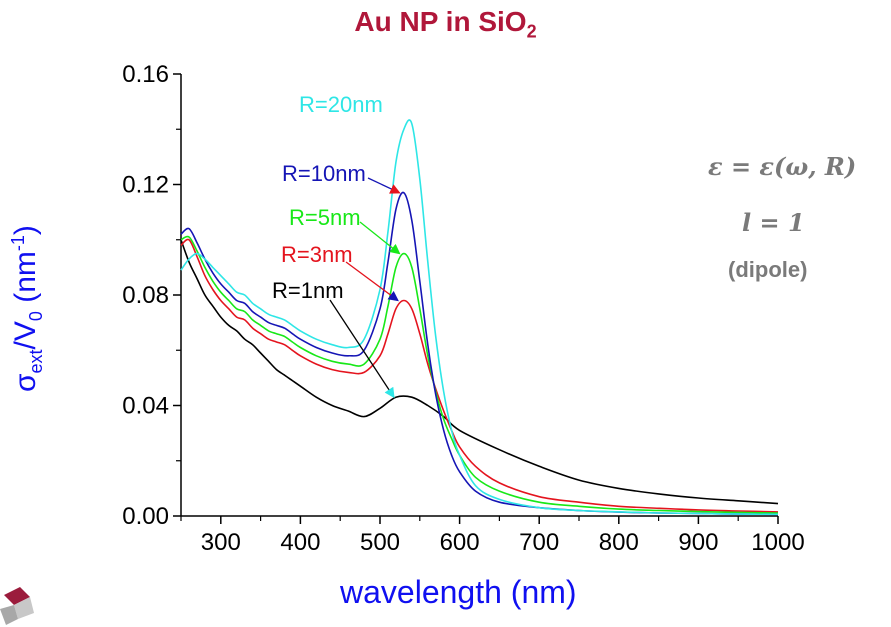 This screenshot has height=627, width=891. Describe the element at coordinates (380, 542) in the screenshot. I see `x-tick-label: 500` at that location.